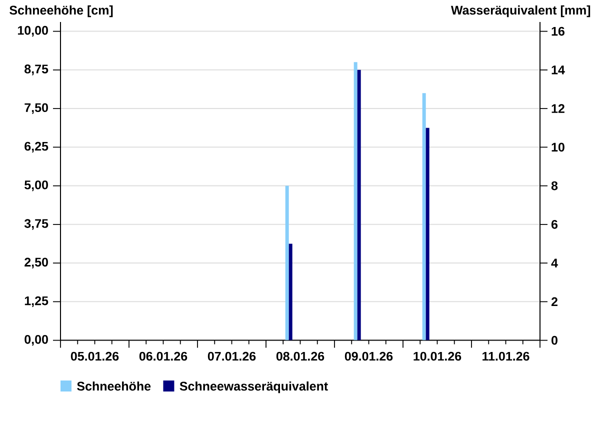 This screenshot has height=426, width=600. What do you see at coordinates (558, 70) in the screenshot?
I see `y2-tick-label: 14` at bounding box center [558, 70].